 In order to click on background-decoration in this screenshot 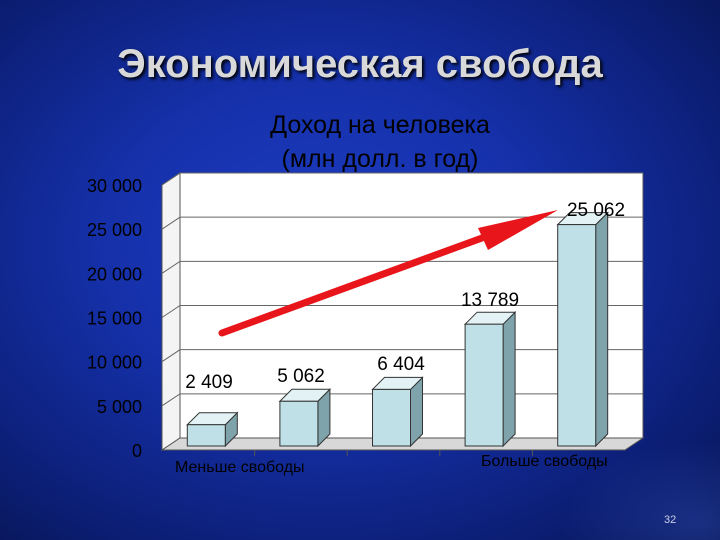, I will do `click(640, 490)`.